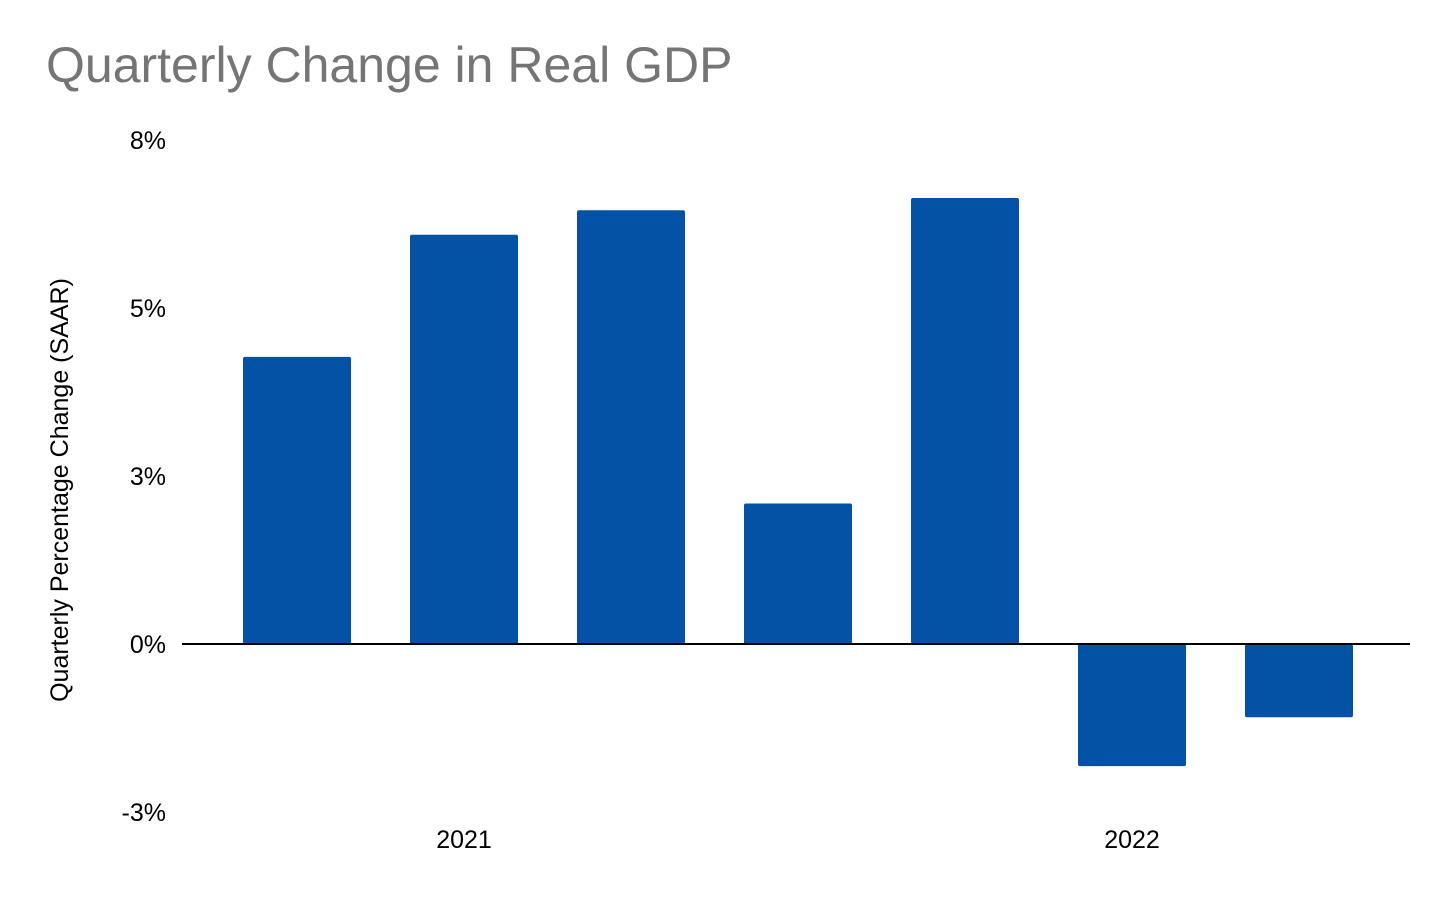  What do you see at coordinates (148, 477) in the screenshot?
I see `y-tick-label: 3%` at bounding box center [148, 477].